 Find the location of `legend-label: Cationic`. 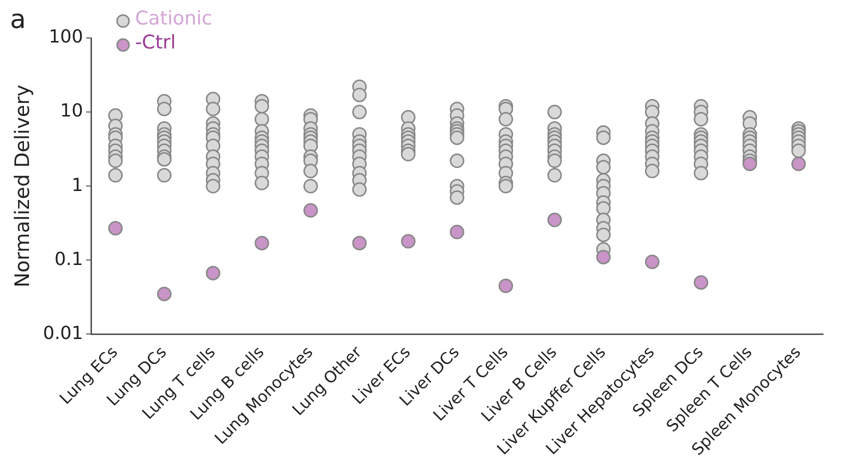

legend-label: Cationic is located at coordinates (173, 18).